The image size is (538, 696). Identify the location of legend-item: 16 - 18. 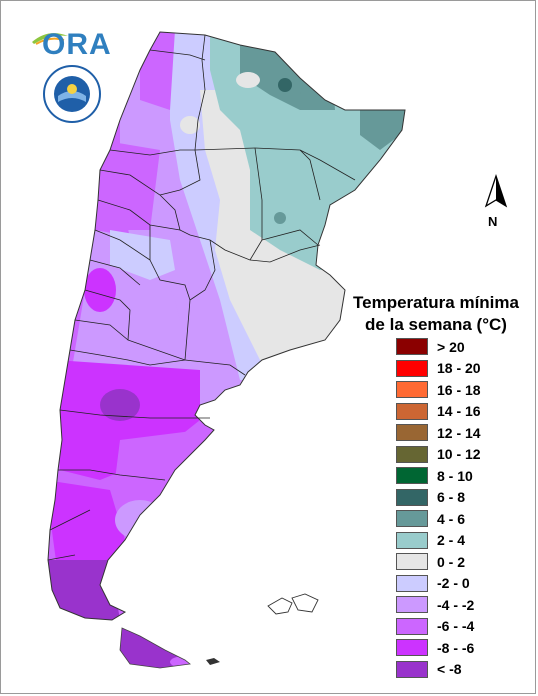
(438, 389).